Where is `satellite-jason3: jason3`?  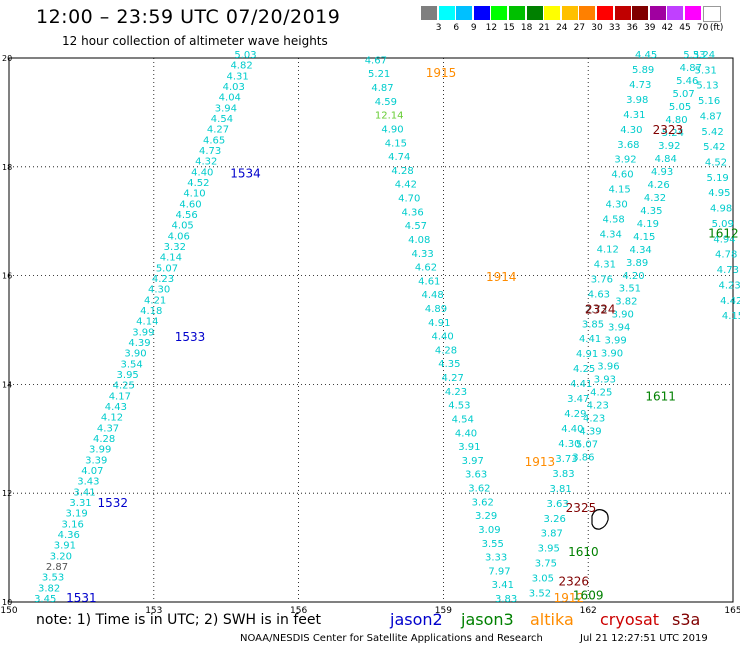 satellite-jason3: jason3 is located at coordinates (487, 619).